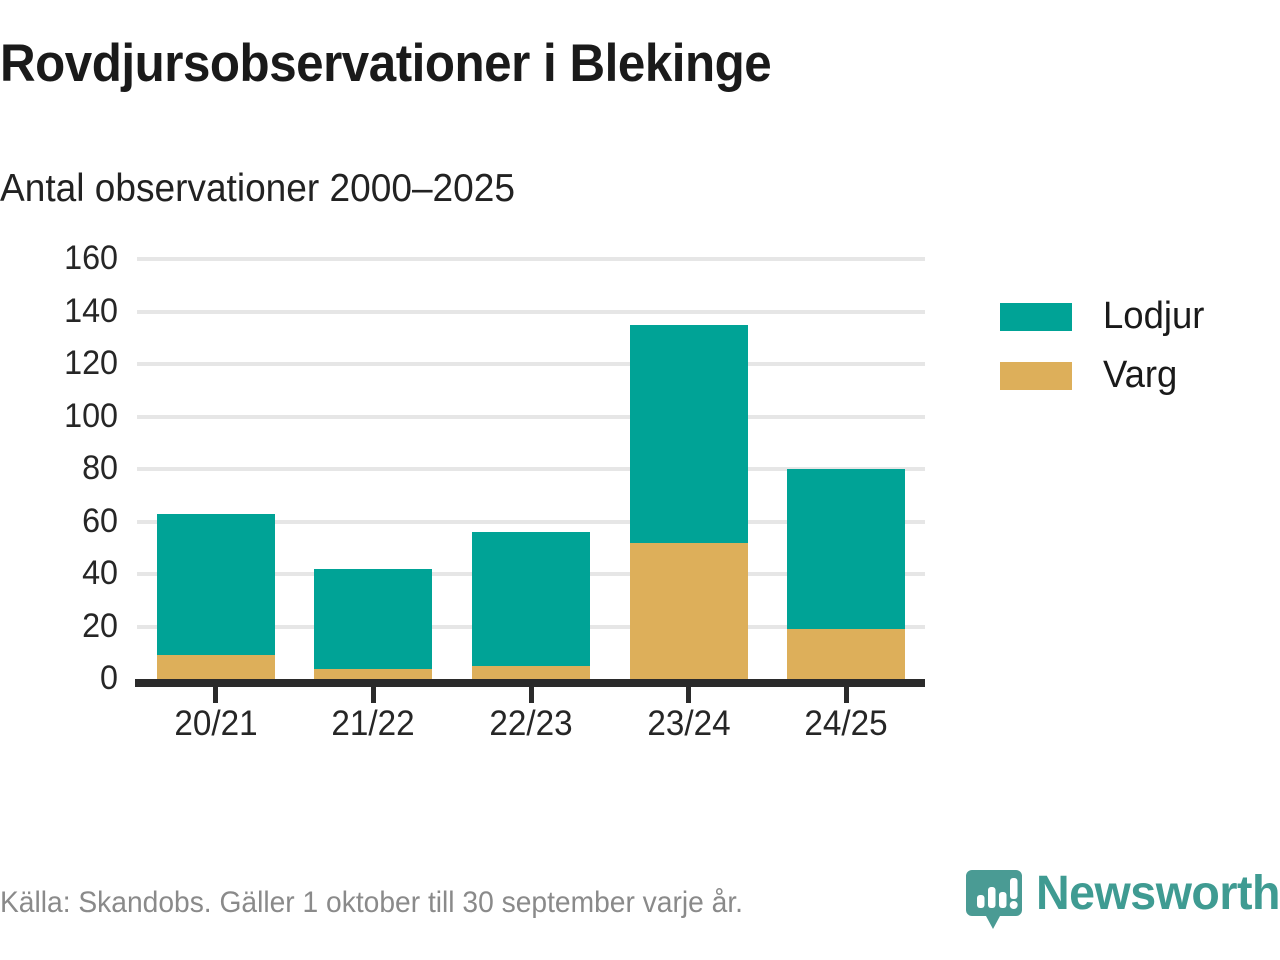  What do you see at coordinates (216, 723) in the screenshot?
I see `x-axis-label: 20/21` at bounding box center [216, 723].